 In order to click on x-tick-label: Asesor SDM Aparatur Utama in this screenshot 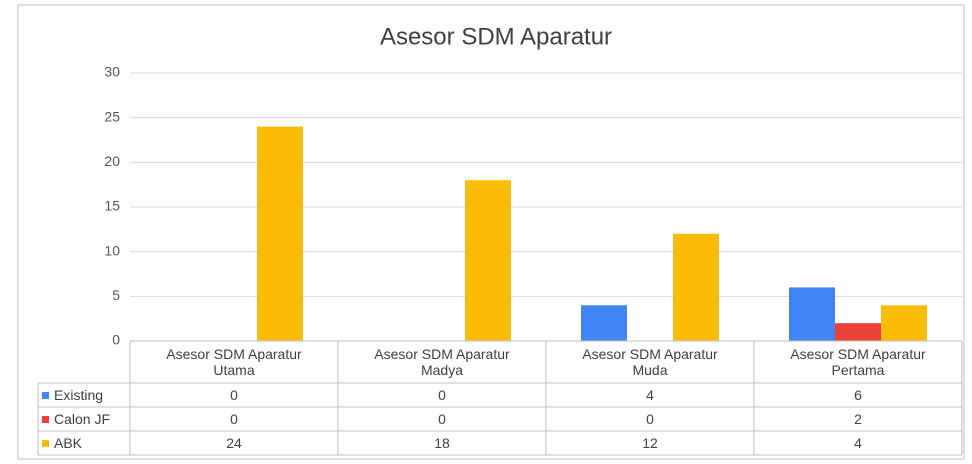, I will do `click(234, 362)`.